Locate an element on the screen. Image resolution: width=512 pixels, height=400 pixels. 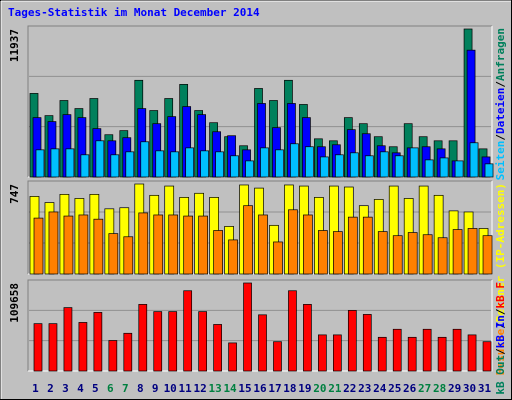
x-tick-label: 26 is located at coordinates (410, 388).